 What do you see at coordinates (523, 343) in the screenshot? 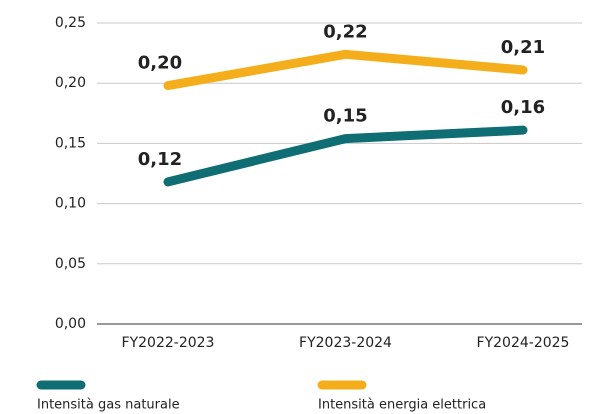
I see `x-tick-label: FY2024-2025` at bounding box center [523, 343].